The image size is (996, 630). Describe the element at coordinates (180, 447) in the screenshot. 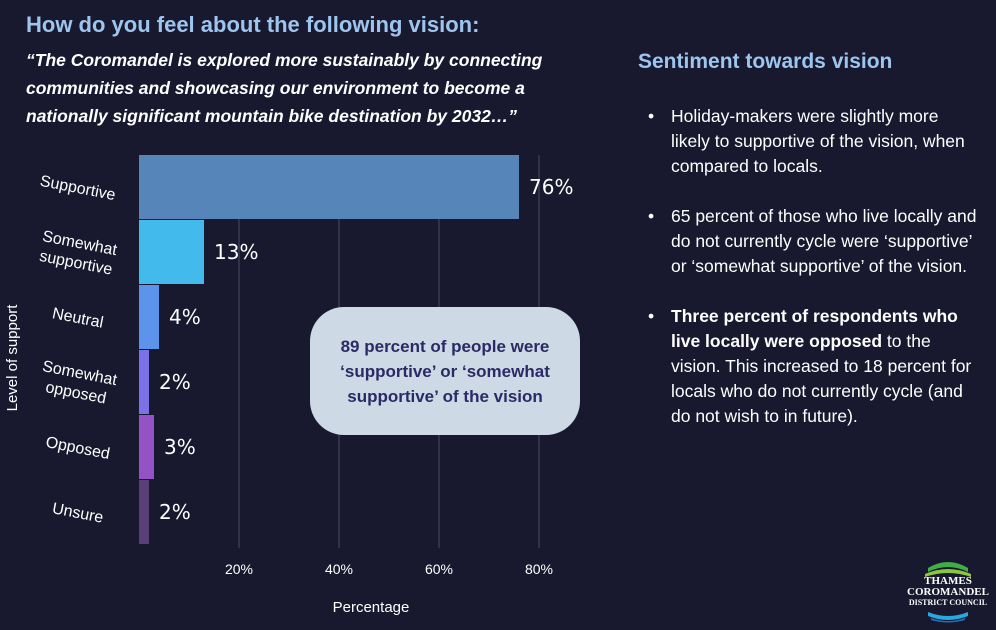

I see `data-label: 3%` at that location.